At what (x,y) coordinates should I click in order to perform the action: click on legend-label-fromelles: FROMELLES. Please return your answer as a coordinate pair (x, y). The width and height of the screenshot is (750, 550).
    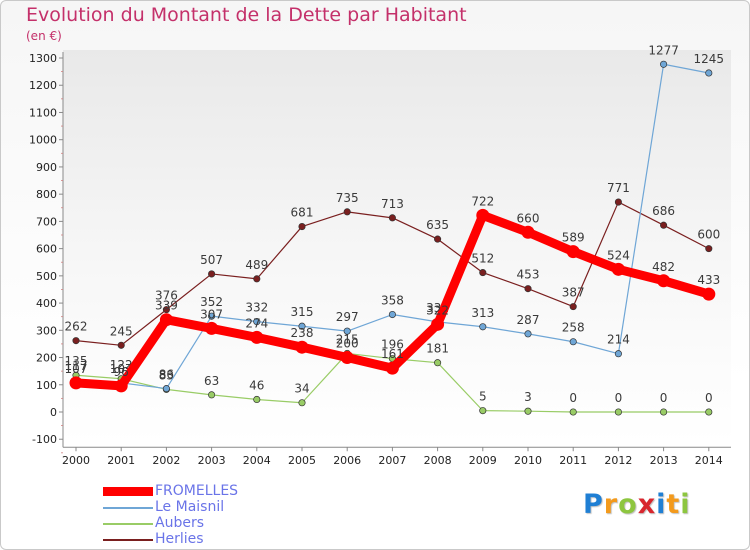
    Looking at the image, I should click on (197, 491).